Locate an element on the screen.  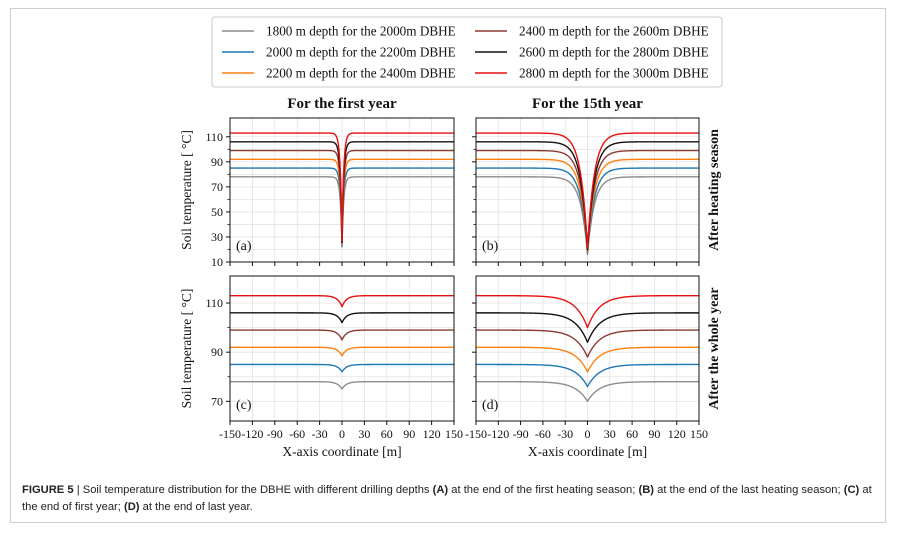
panel-c-xtick-label--150: -150 is located at coordinates (230, 434).